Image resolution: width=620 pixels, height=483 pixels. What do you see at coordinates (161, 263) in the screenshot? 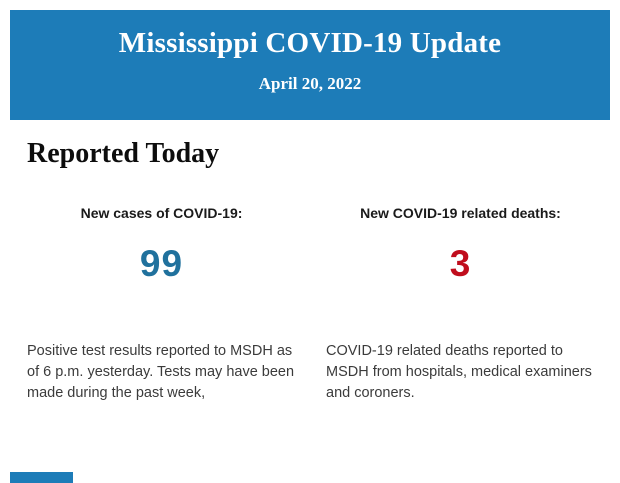
I see `new-cases-value: 99` at bounding box center [161, 263].